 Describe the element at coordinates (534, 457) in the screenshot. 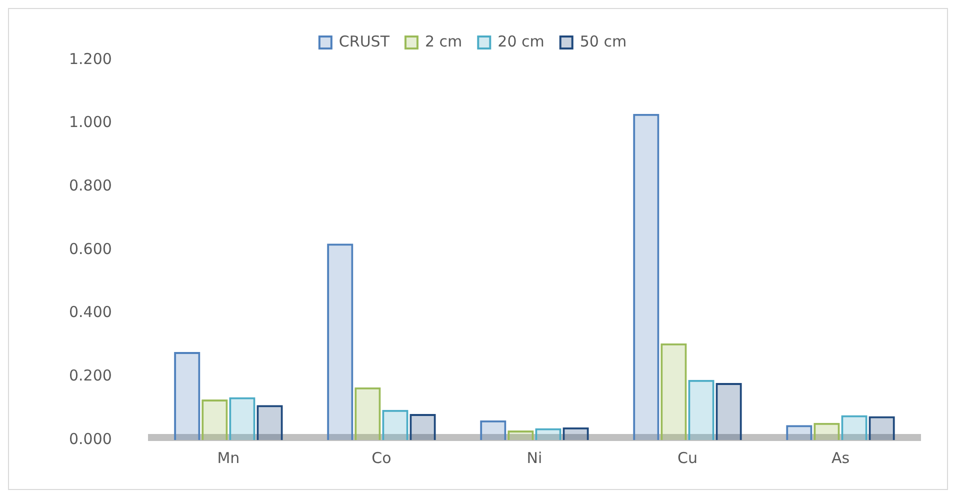

I see `x-tick-label: Ni` at that location.